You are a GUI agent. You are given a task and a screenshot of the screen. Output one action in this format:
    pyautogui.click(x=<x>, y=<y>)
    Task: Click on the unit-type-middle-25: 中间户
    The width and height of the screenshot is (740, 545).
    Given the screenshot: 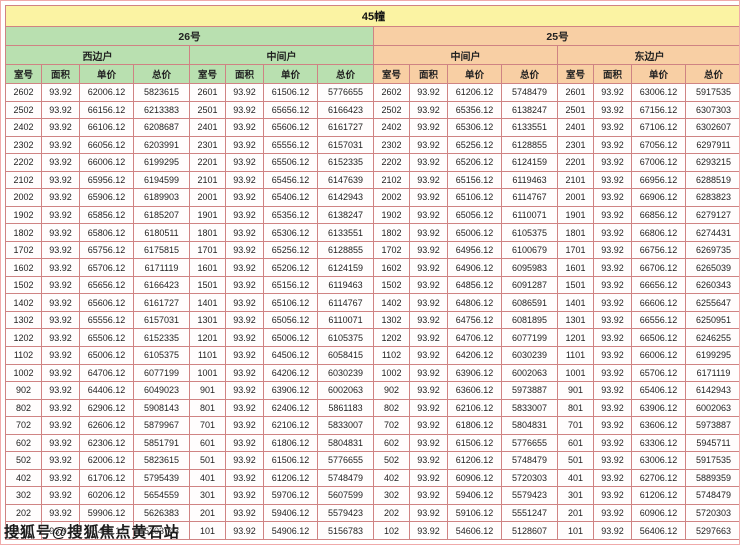 What is the action you would take?
    pyautogui.click(x=465, y=55)
    